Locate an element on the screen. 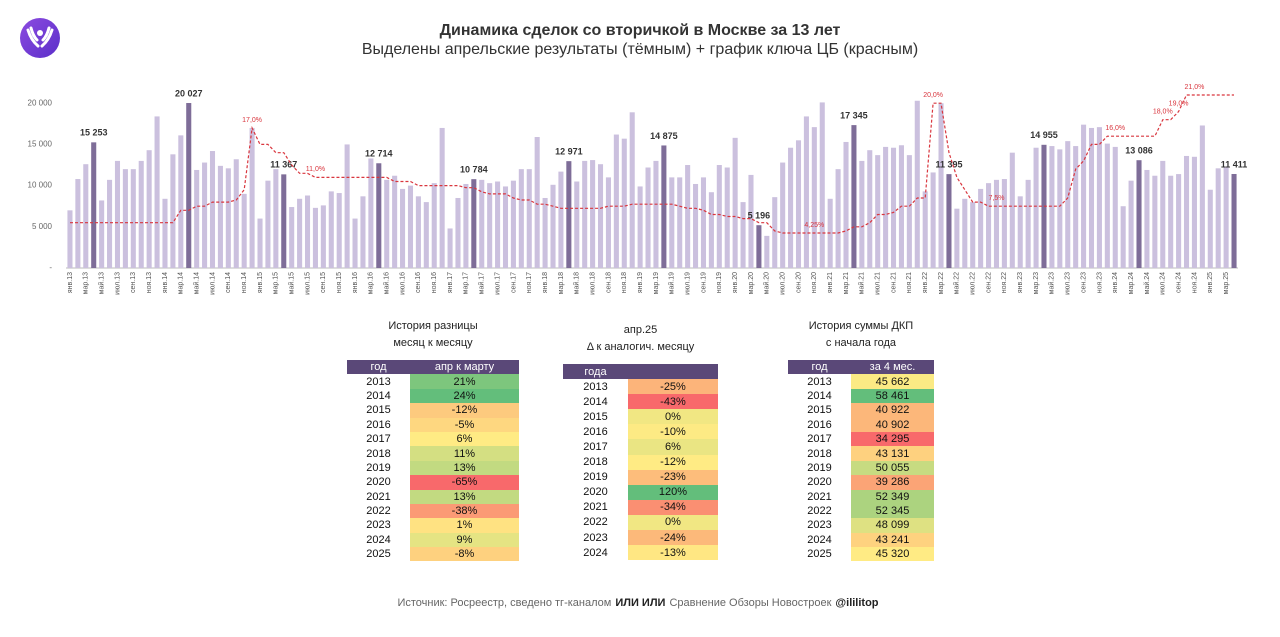  footer-part: Сравнение Обзоры Новостроек is located at coordinates (750, 603).